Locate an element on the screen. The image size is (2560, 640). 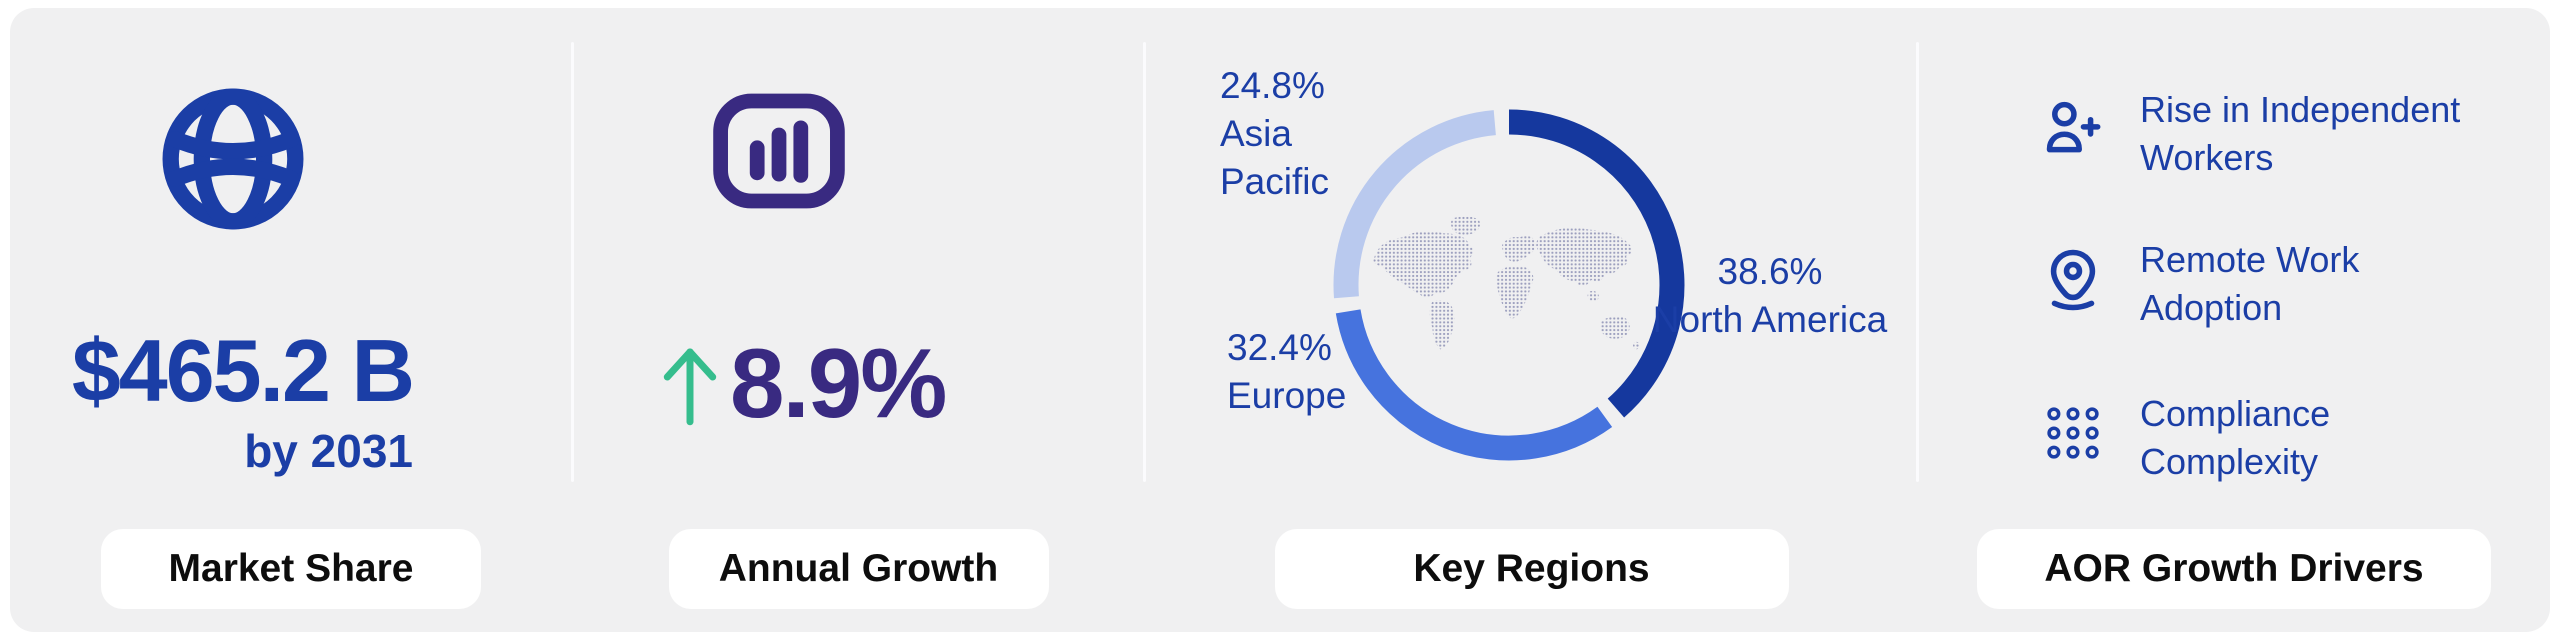
globe-icon is located at coordinates (233, 159).